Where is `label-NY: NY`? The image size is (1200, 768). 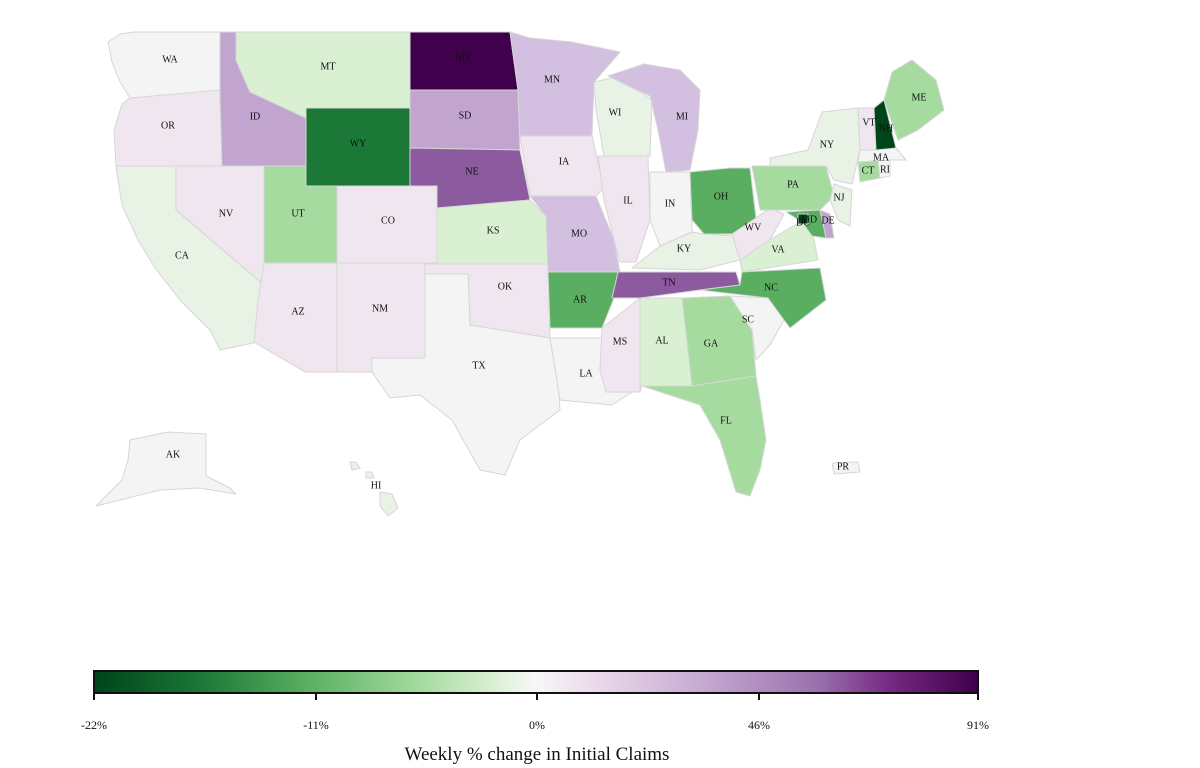 label-NY: NY is located at coordinates (827, 144).